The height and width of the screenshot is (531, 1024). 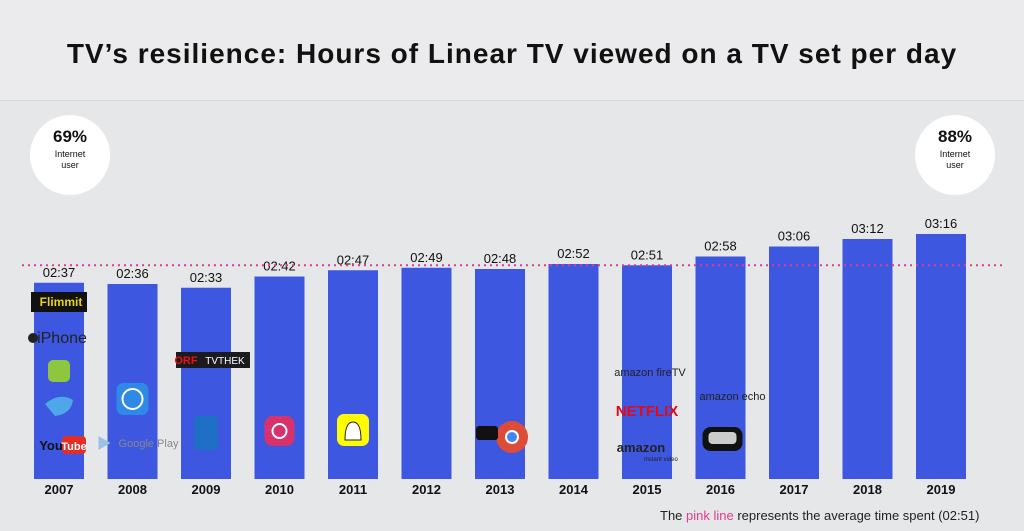 What do you see at coordinates (206, 489) in the screenshot?
I see `x-tick-2009: 2009` at bounding box center [206, 489].